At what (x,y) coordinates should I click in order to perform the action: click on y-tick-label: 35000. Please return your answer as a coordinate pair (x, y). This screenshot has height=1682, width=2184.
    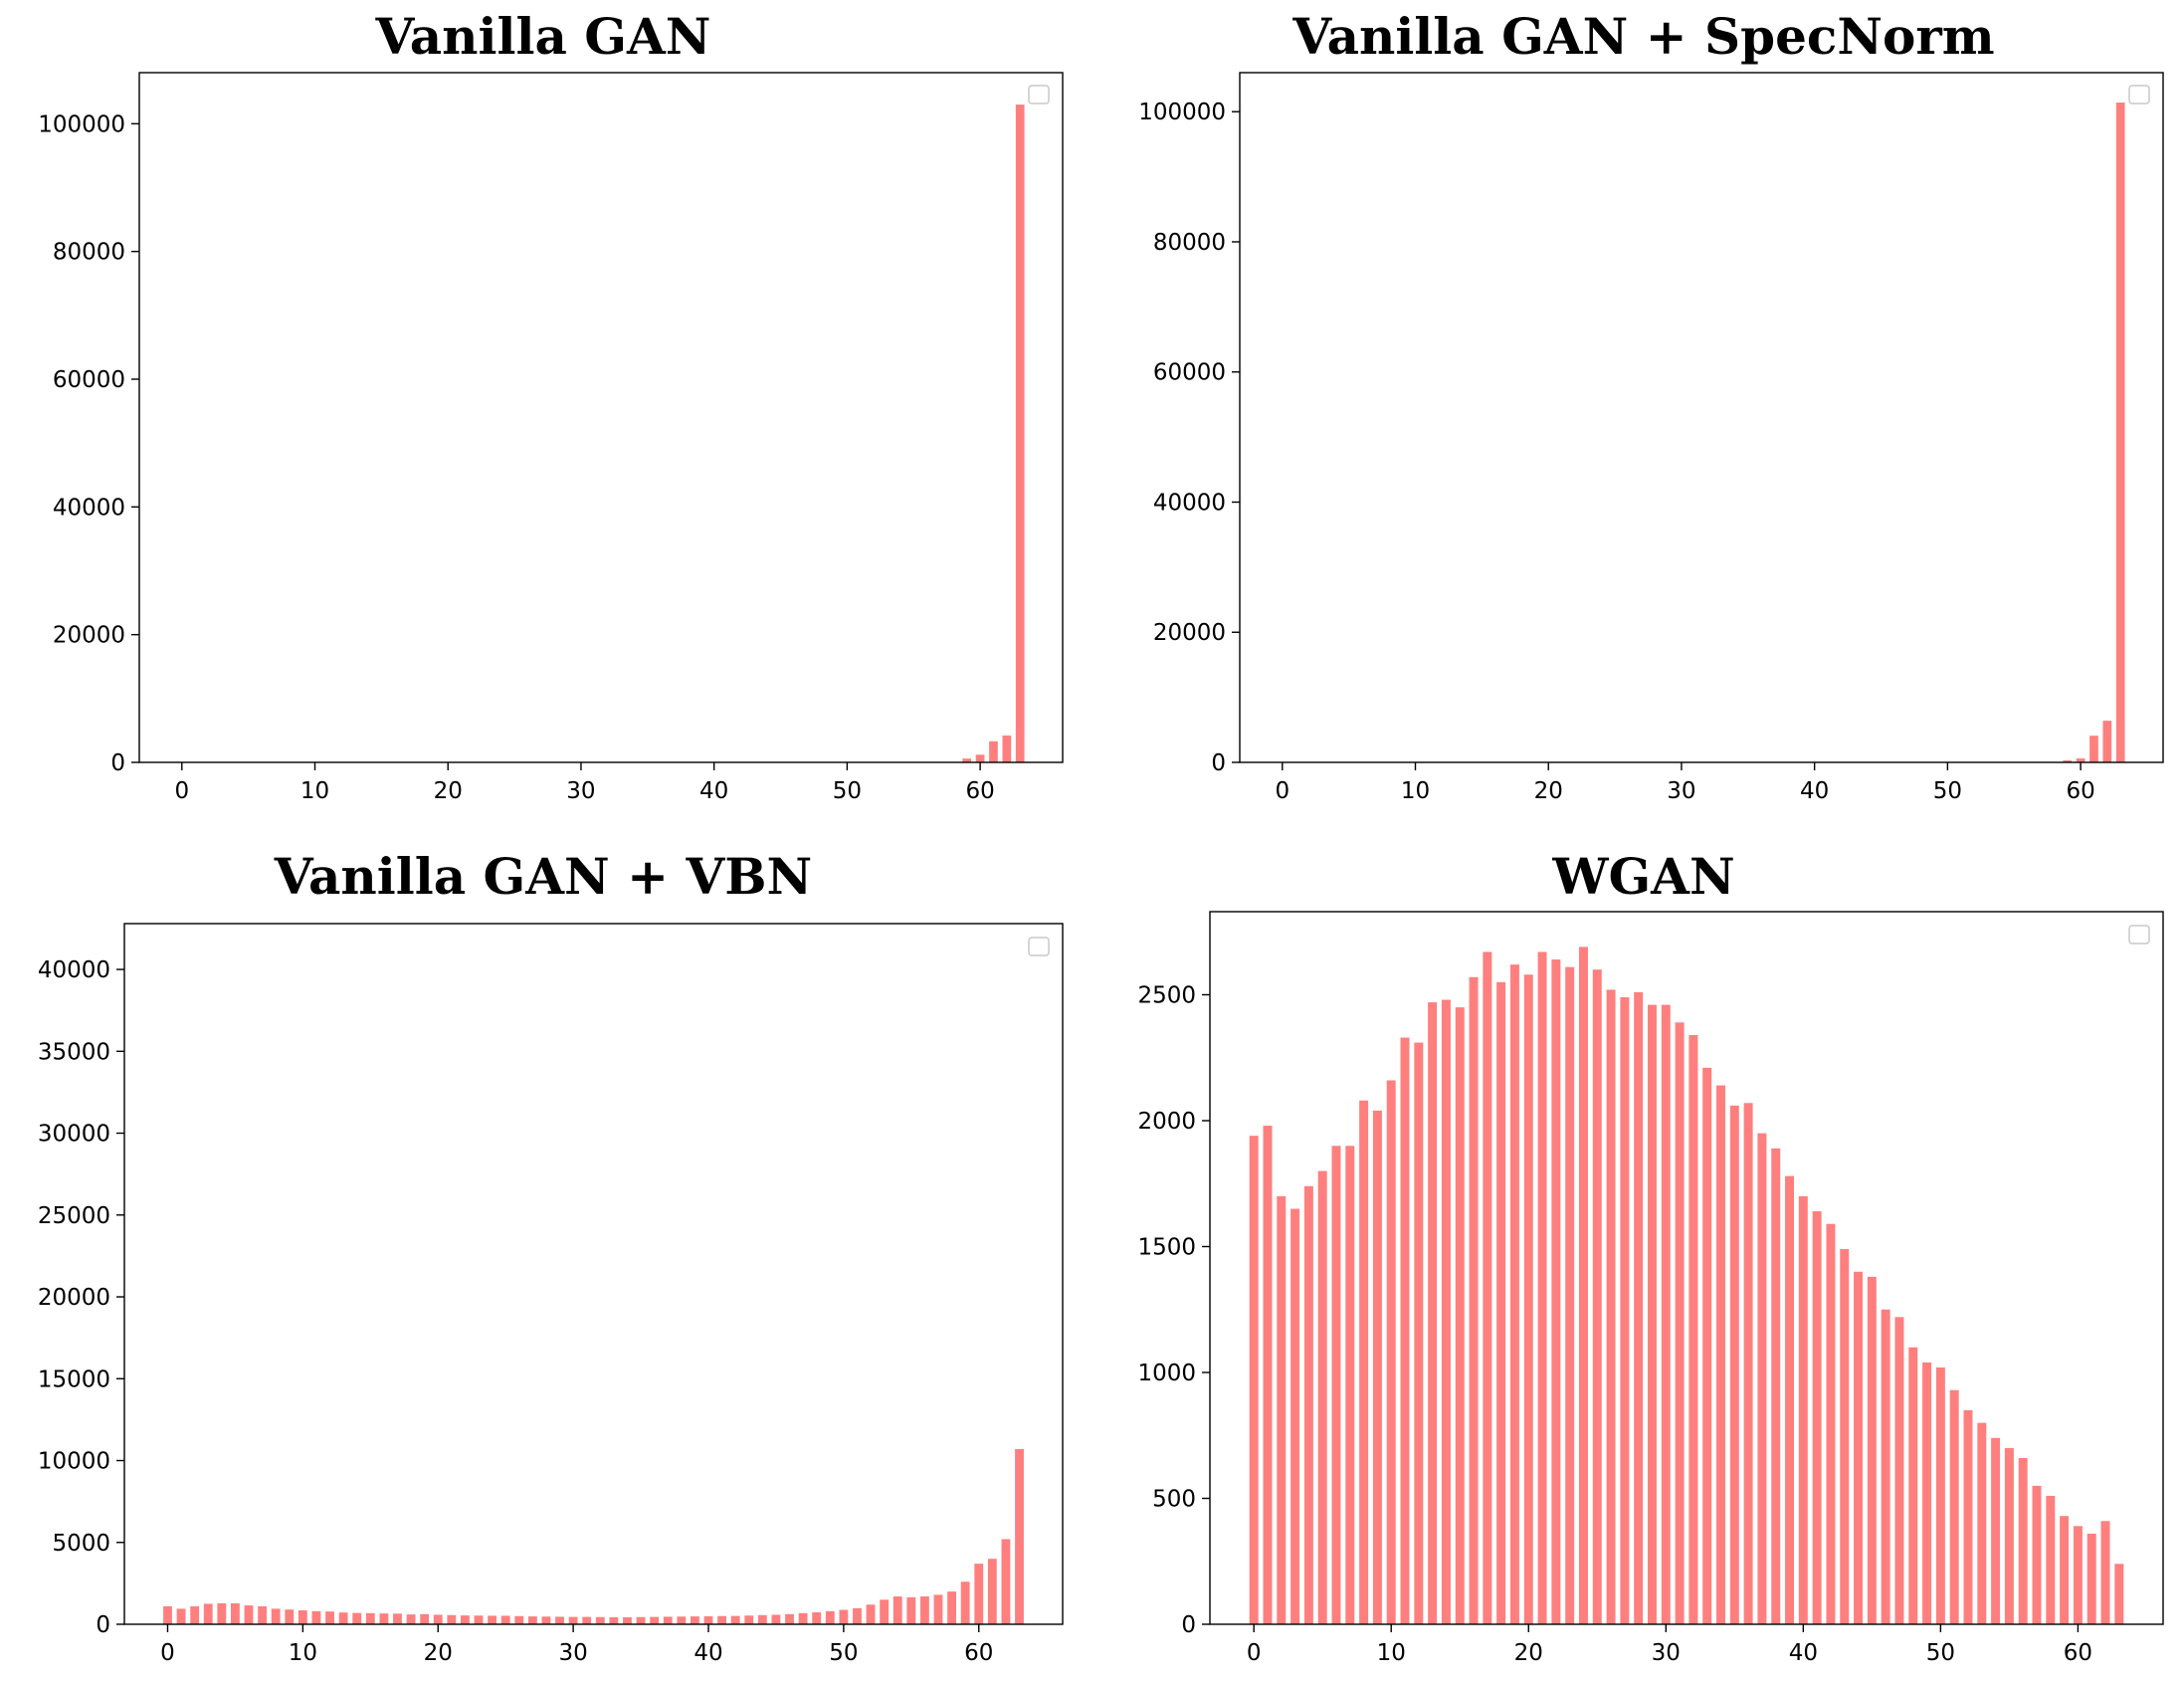
    Looking at the image, I should click on (74, 1052).